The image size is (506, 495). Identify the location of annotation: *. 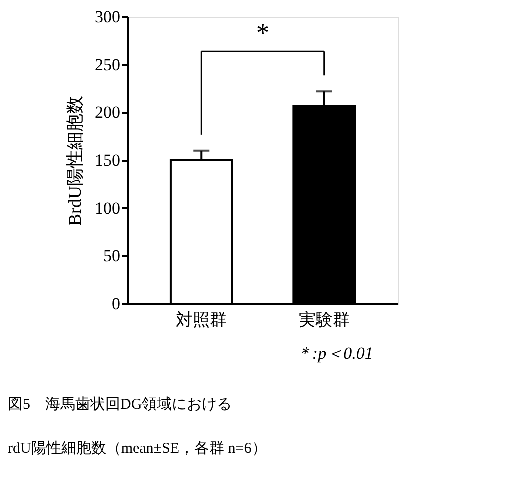
(263, 33).